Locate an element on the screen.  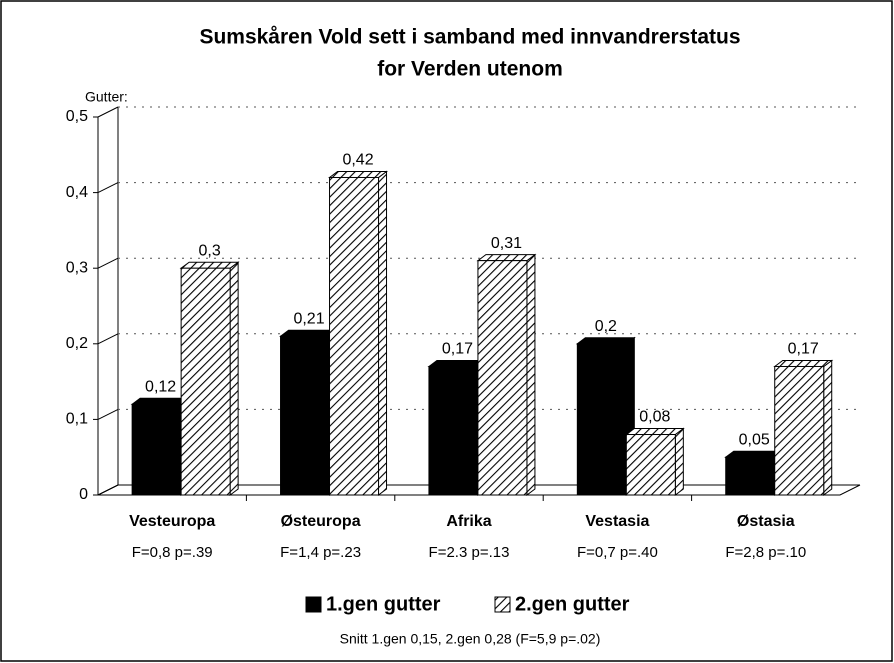
legend-label: 1.gen gutter is located at coordinates (383, 604).